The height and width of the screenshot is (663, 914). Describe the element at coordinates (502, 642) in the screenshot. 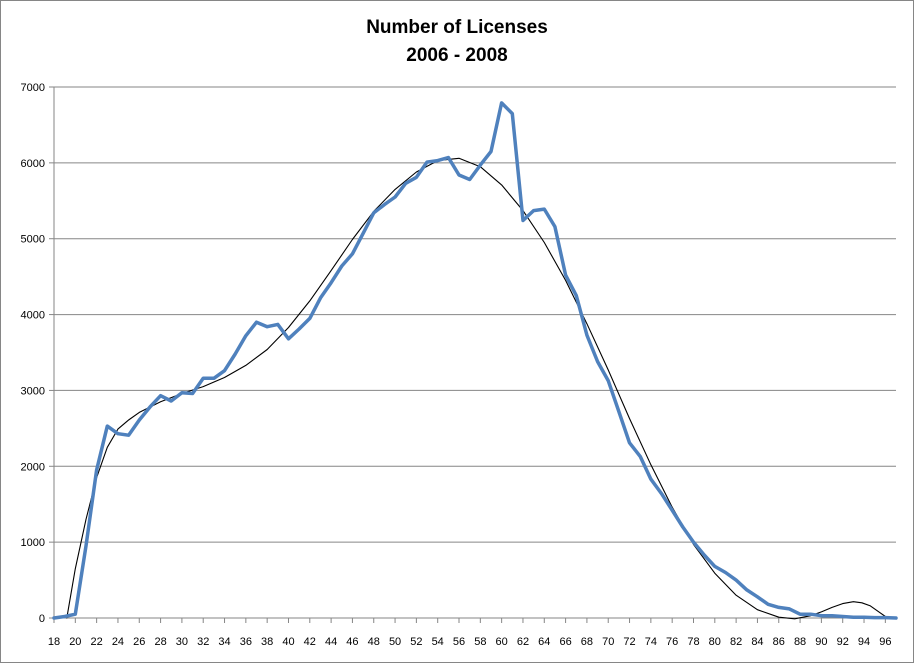

I see `x-tick-label: 60` at that location.